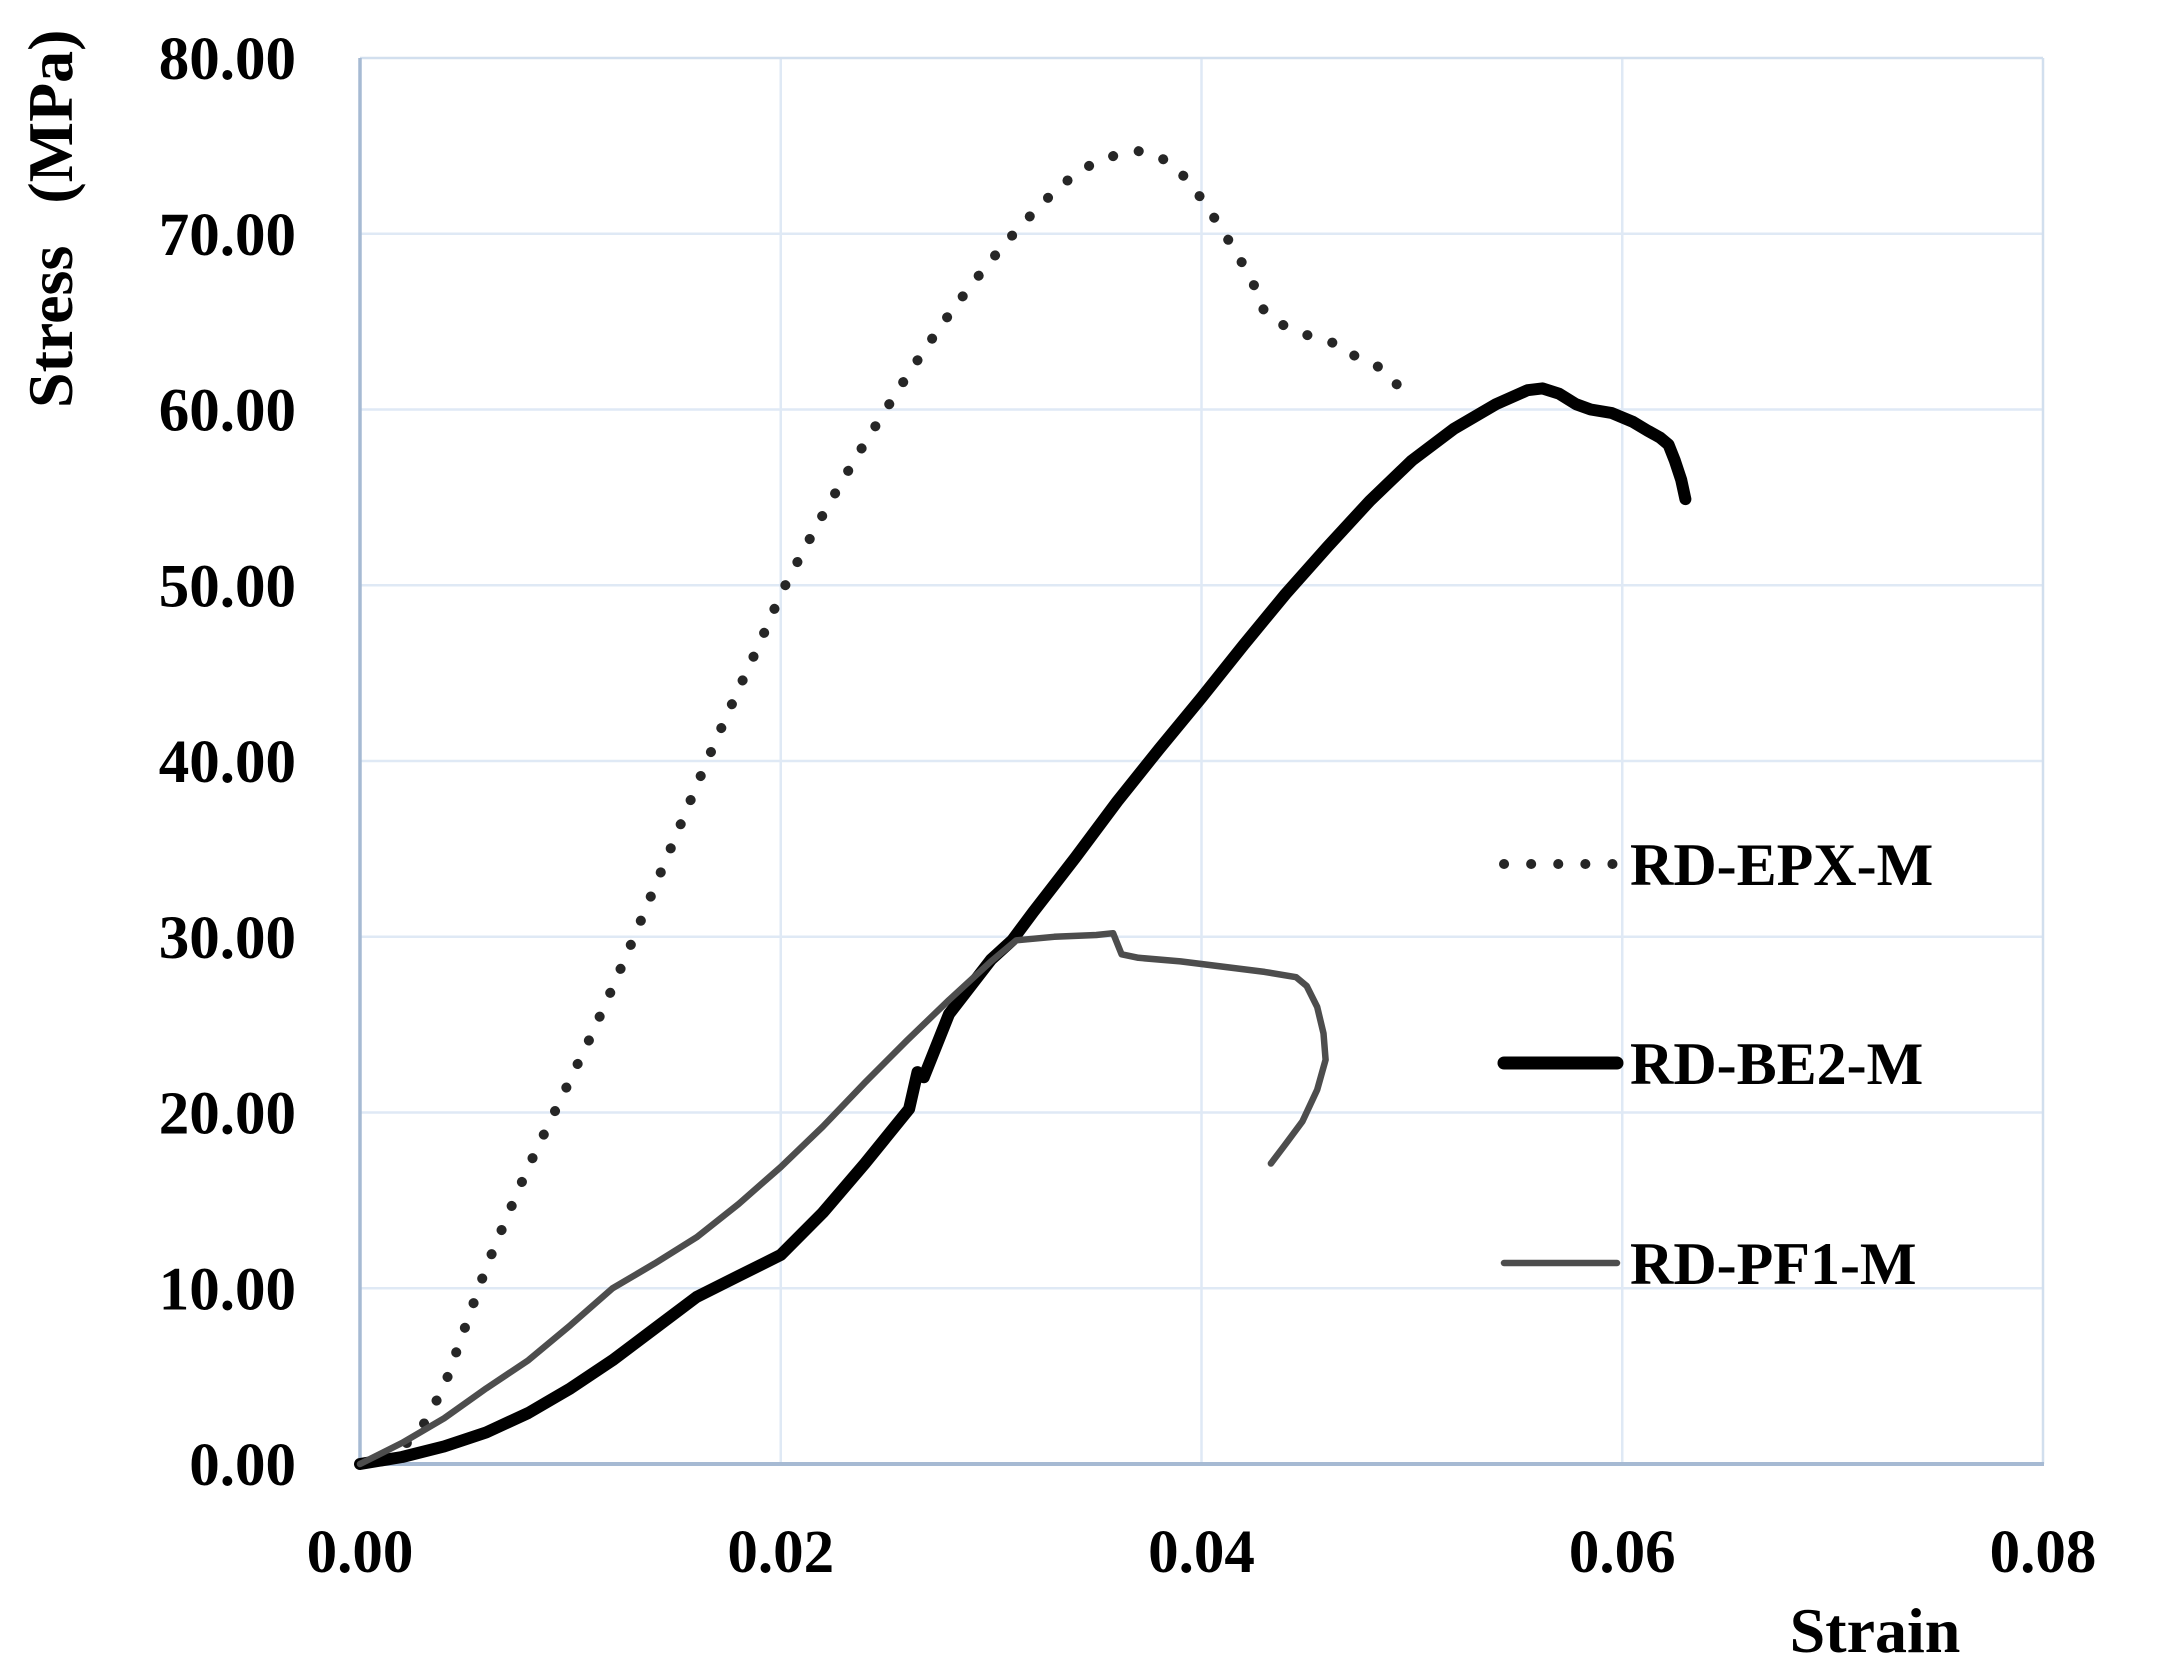 The height and width of the screenshot is (1680, 2160). I want to click on y-tick-label: 70.00, so click(227, 235).